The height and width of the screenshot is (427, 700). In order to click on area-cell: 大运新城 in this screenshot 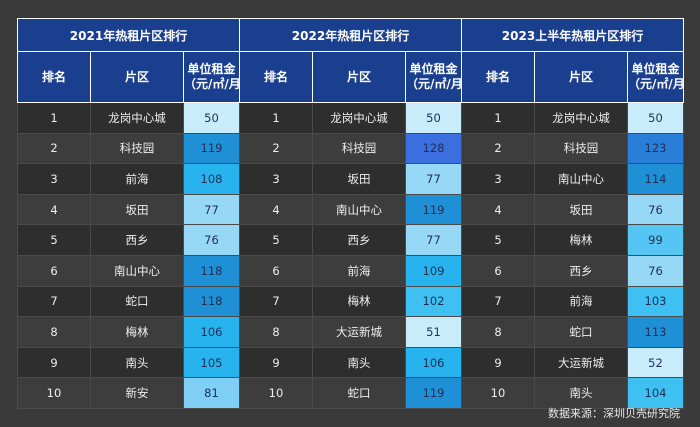, I will do `click(581, 362)`.